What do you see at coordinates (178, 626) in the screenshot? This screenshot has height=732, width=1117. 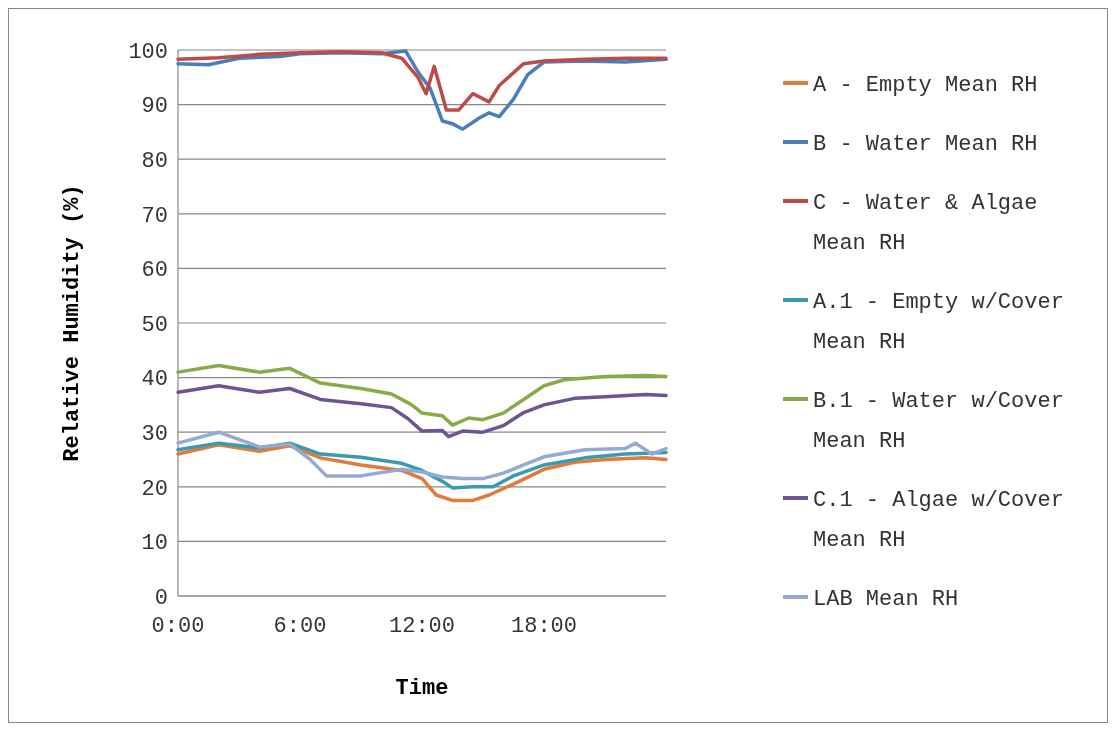 I see `x-tick-label: 0:00` at bounding box center [178, 626].